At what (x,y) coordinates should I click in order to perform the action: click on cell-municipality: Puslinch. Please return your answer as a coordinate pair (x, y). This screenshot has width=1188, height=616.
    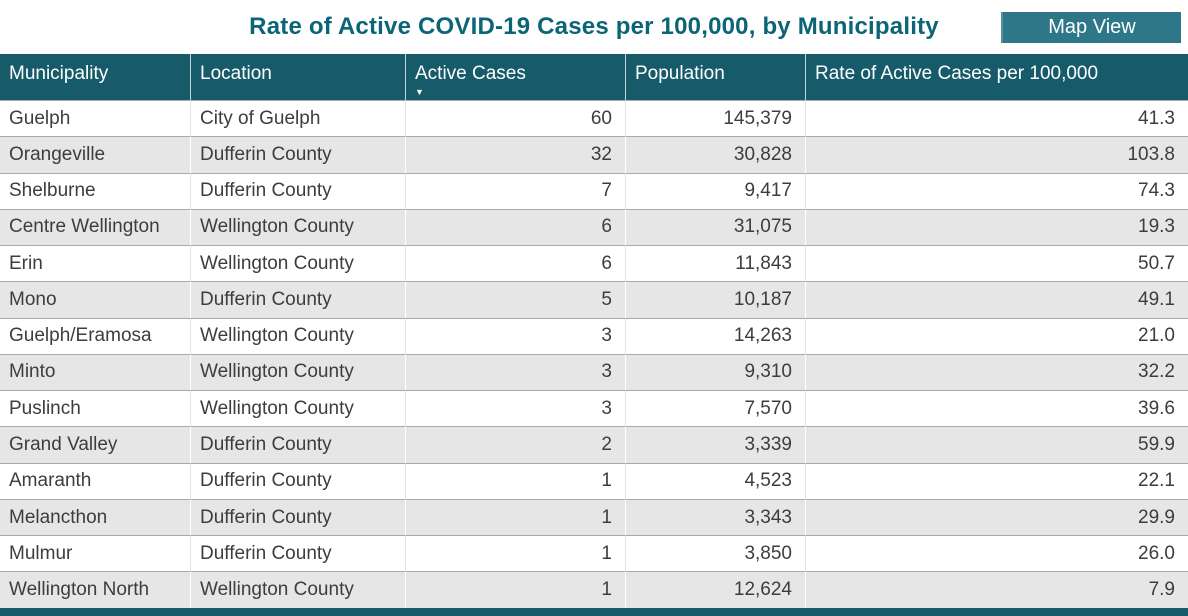
    Looking at the image, I should click on (95, 408).